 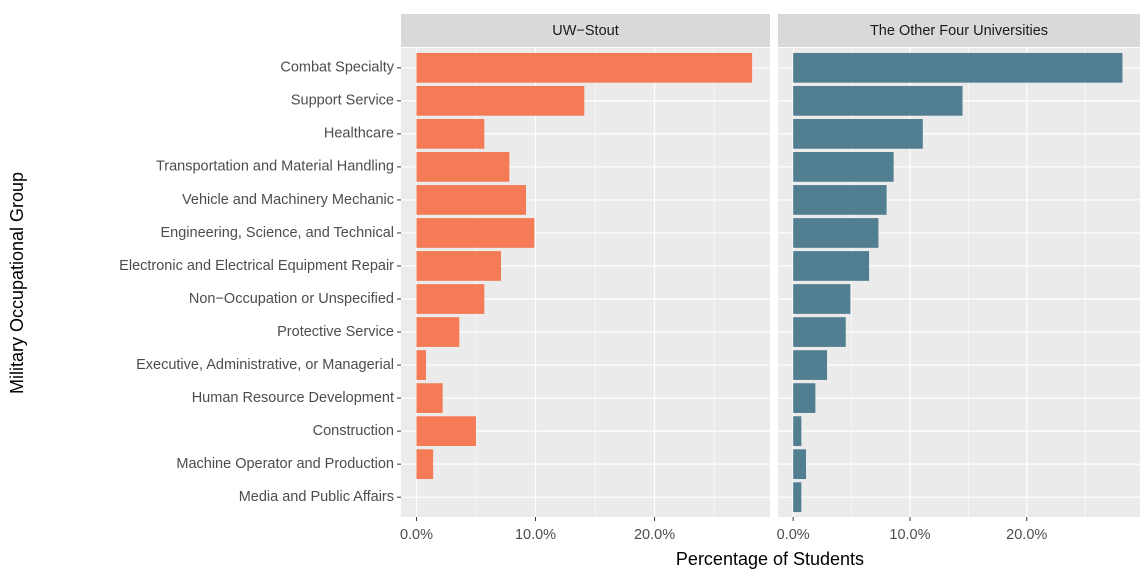 What do you see at coordinates (17, 283) in the screenshot?
I see `y-axis-title: Military Occupational Group` at bounding box center [17, 283].